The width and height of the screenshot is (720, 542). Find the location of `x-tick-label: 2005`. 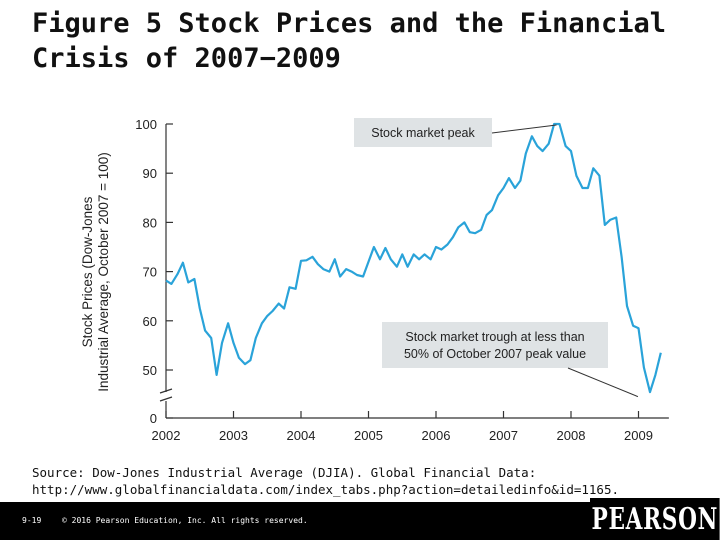

x-tick-label: 2005 is located at coordinates (368, 435).